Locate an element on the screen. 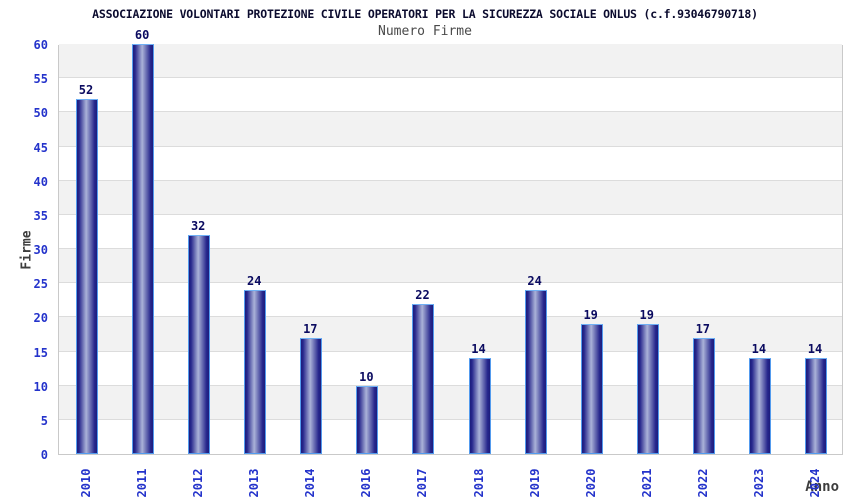 This screenshot has width=850, height=500. bar-2019 is located at coordinates (535, 372).